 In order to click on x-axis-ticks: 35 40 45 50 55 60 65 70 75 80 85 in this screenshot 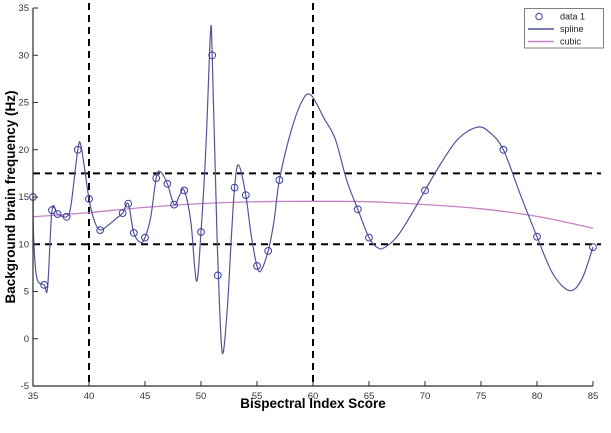, I will do `click(313, 391)`.